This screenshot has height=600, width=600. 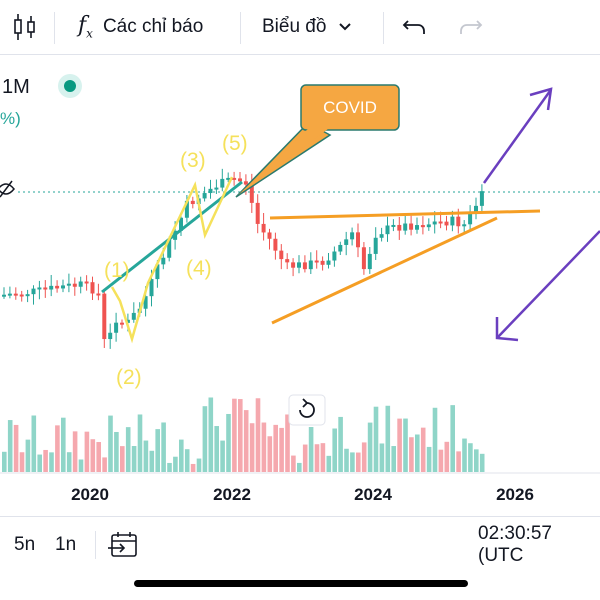 What do you see at coordinates (384, 270) in the screenshot?
I see `support-line` at bounding box center [384, 270].